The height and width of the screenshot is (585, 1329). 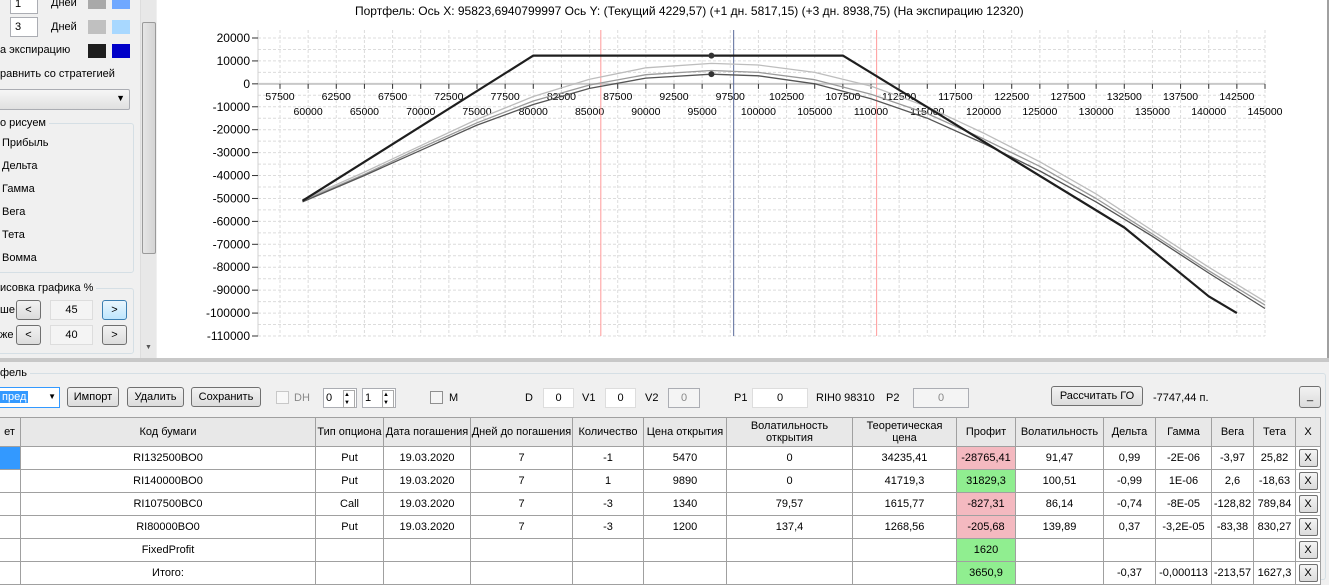 I want to click on column-header-theta: Тета, so click(x=1274, y=432).